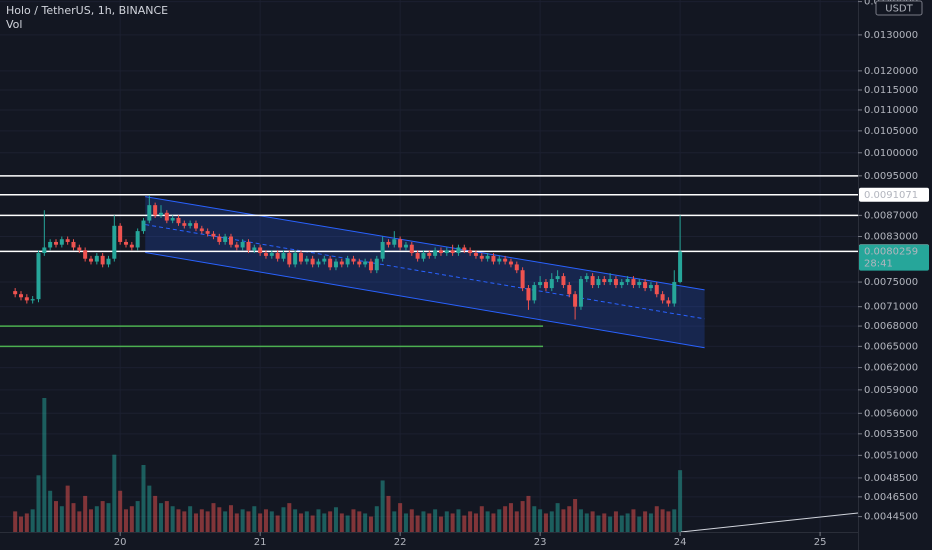  Describe the element at coordinates (470, 540) in the screenshot. I see `time-axis: 20 21 22 23 24 25` at that location.